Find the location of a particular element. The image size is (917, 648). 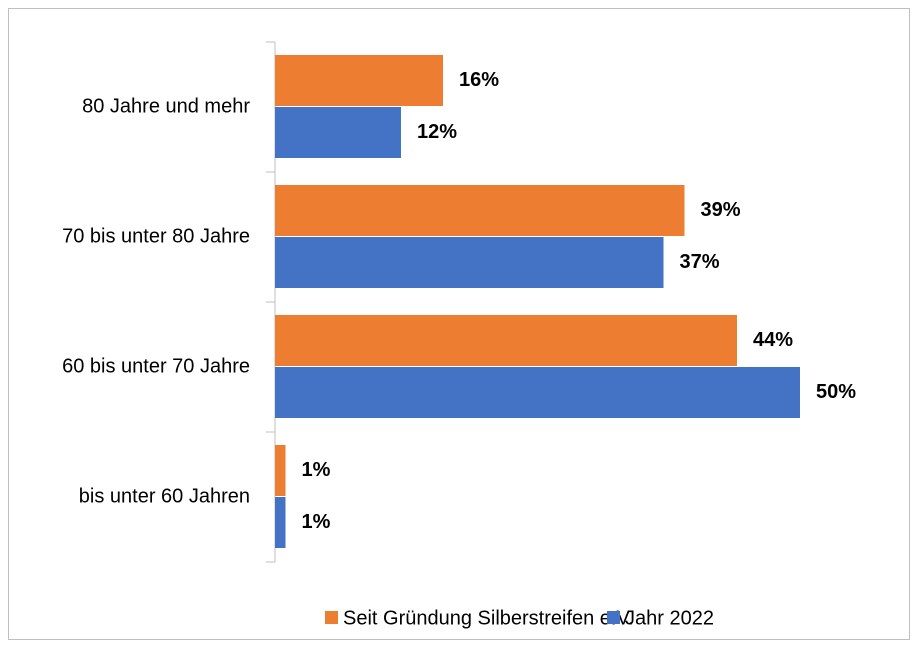

y-tick-label: 60 bis unter 70 Jahre is located at coordinates (156, 366).